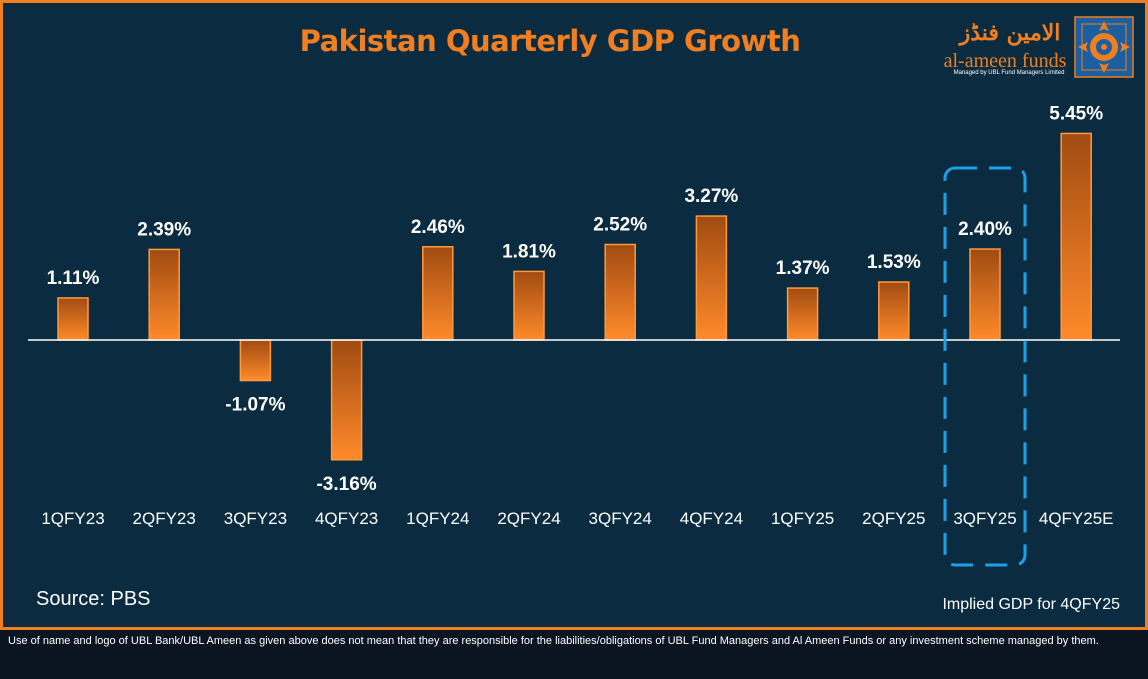 Image resolution: width=1148 pixels, height=679 pixels. I want to click on x-tick-3QFY24: 3QFY24, so click(620, 518).